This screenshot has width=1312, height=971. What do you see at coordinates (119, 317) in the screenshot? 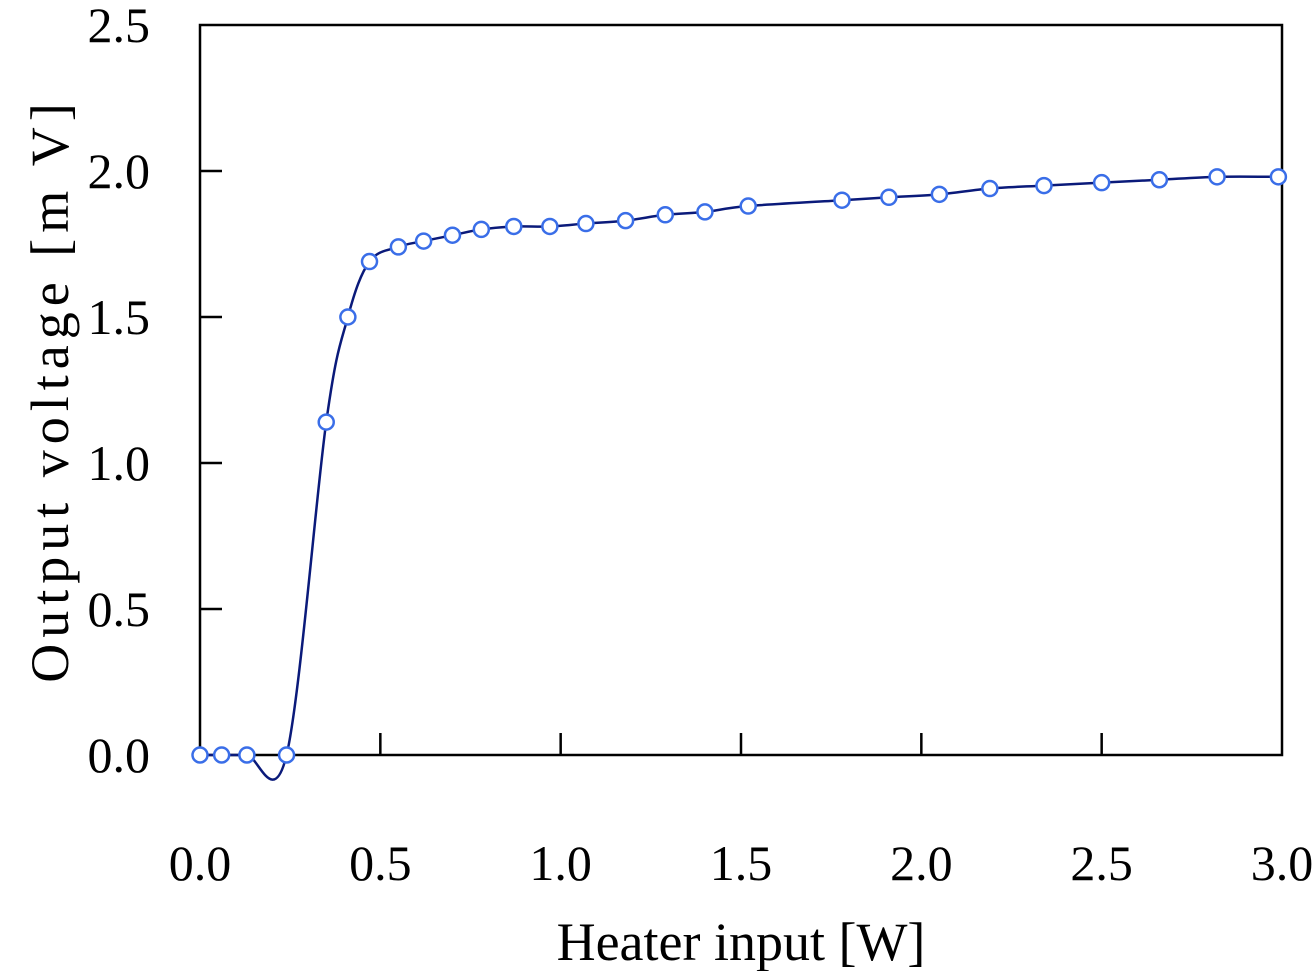
I see `y-tick-label: 1.5` at bounding box center [119, 317].